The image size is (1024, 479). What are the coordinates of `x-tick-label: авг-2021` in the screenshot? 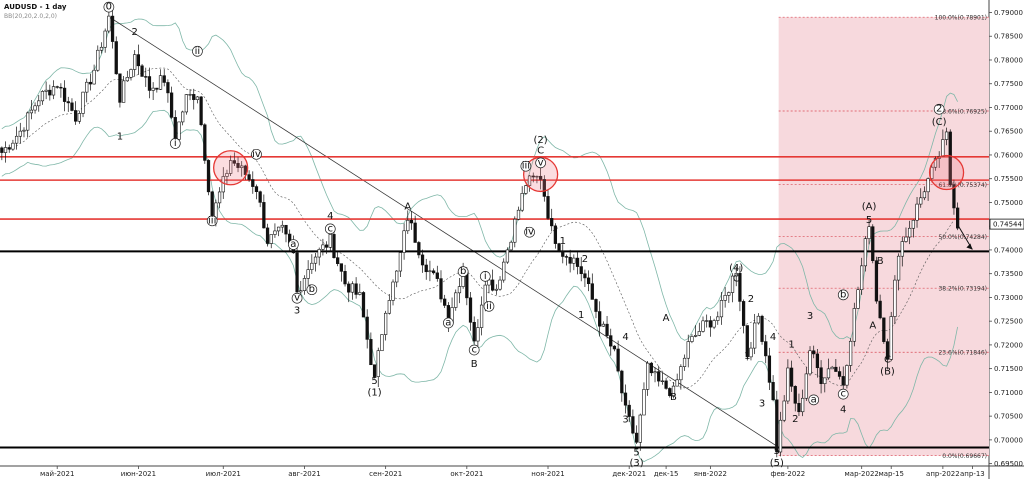 It's located at (304, 474).